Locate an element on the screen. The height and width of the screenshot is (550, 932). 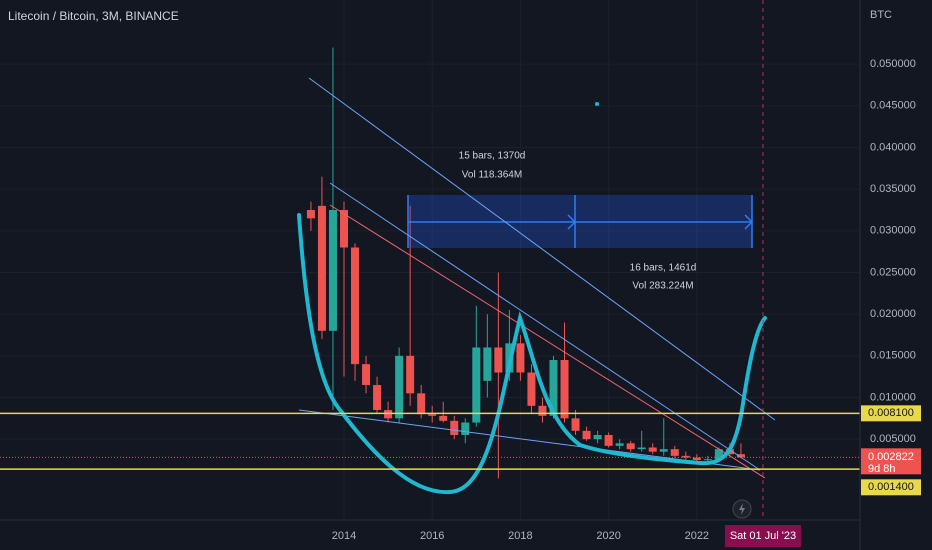
y-tick-label: 0.040000 is located at coordinates (893, 147).